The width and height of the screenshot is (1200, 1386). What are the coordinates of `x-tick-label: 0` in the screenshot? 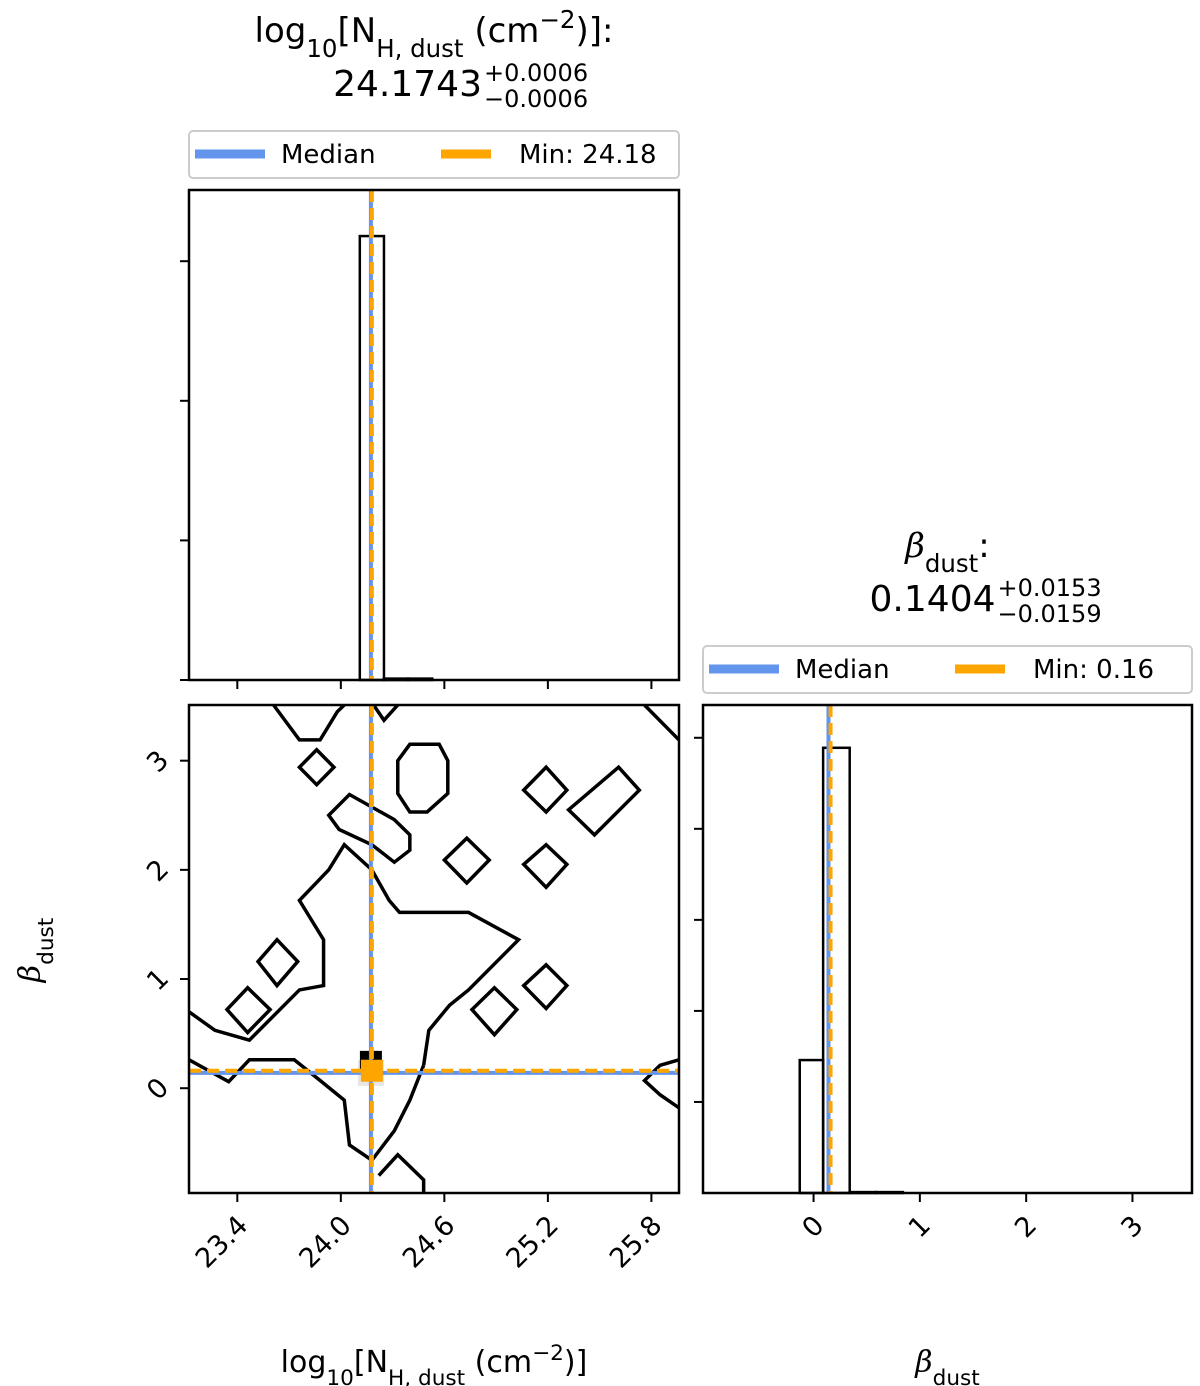 It's located at (813, 1227).